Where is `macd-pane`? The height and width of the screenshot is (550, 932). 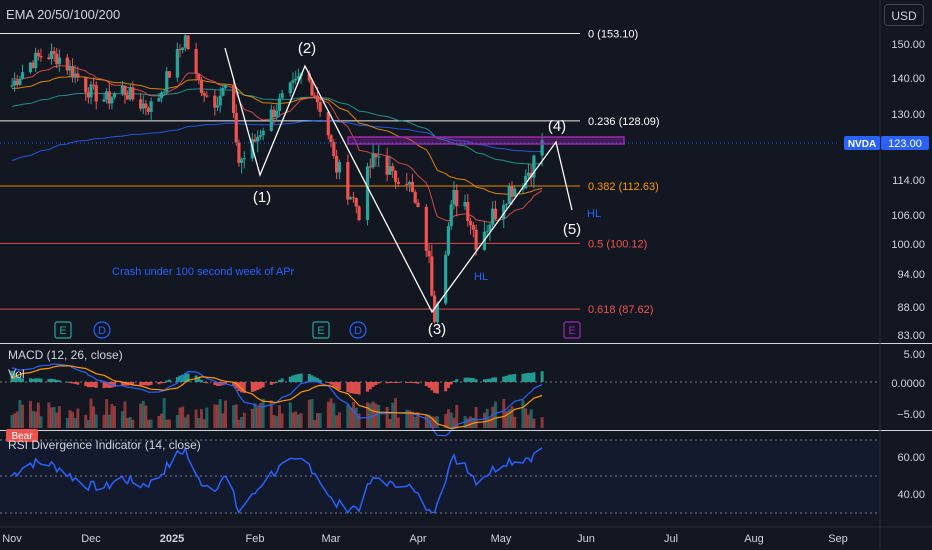
macd-pane is located at coordinates (440, 400).